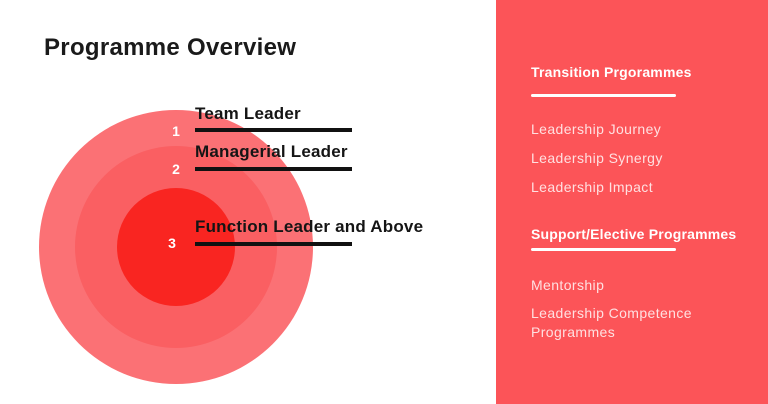 This screenshot has width=768, height=404. I want to click on ring-inner, so click(176, 247).